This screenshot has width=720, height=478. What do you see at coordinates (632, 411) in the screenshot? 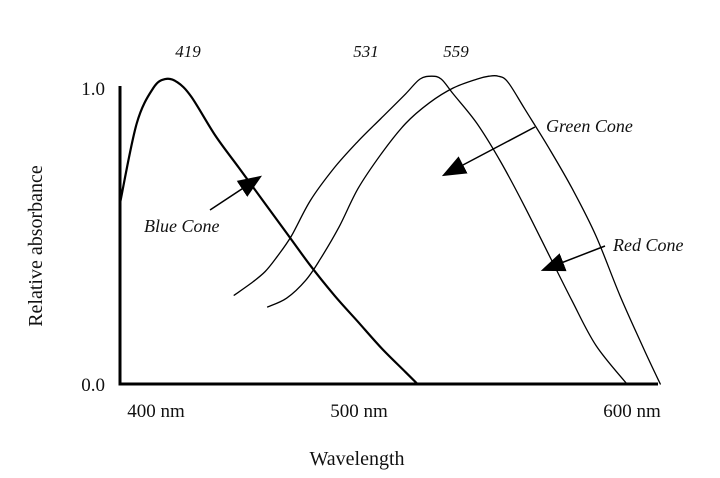
I see `x-tick-label: 600 nm` at bounding box center [632, 411].